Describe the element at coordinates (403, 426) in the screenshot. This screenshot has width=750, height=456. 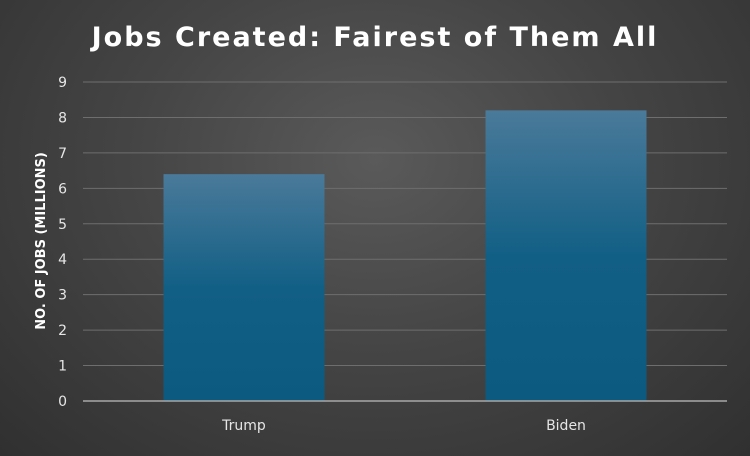
I see `x-axis-ticks: Trump Biden` at that location.